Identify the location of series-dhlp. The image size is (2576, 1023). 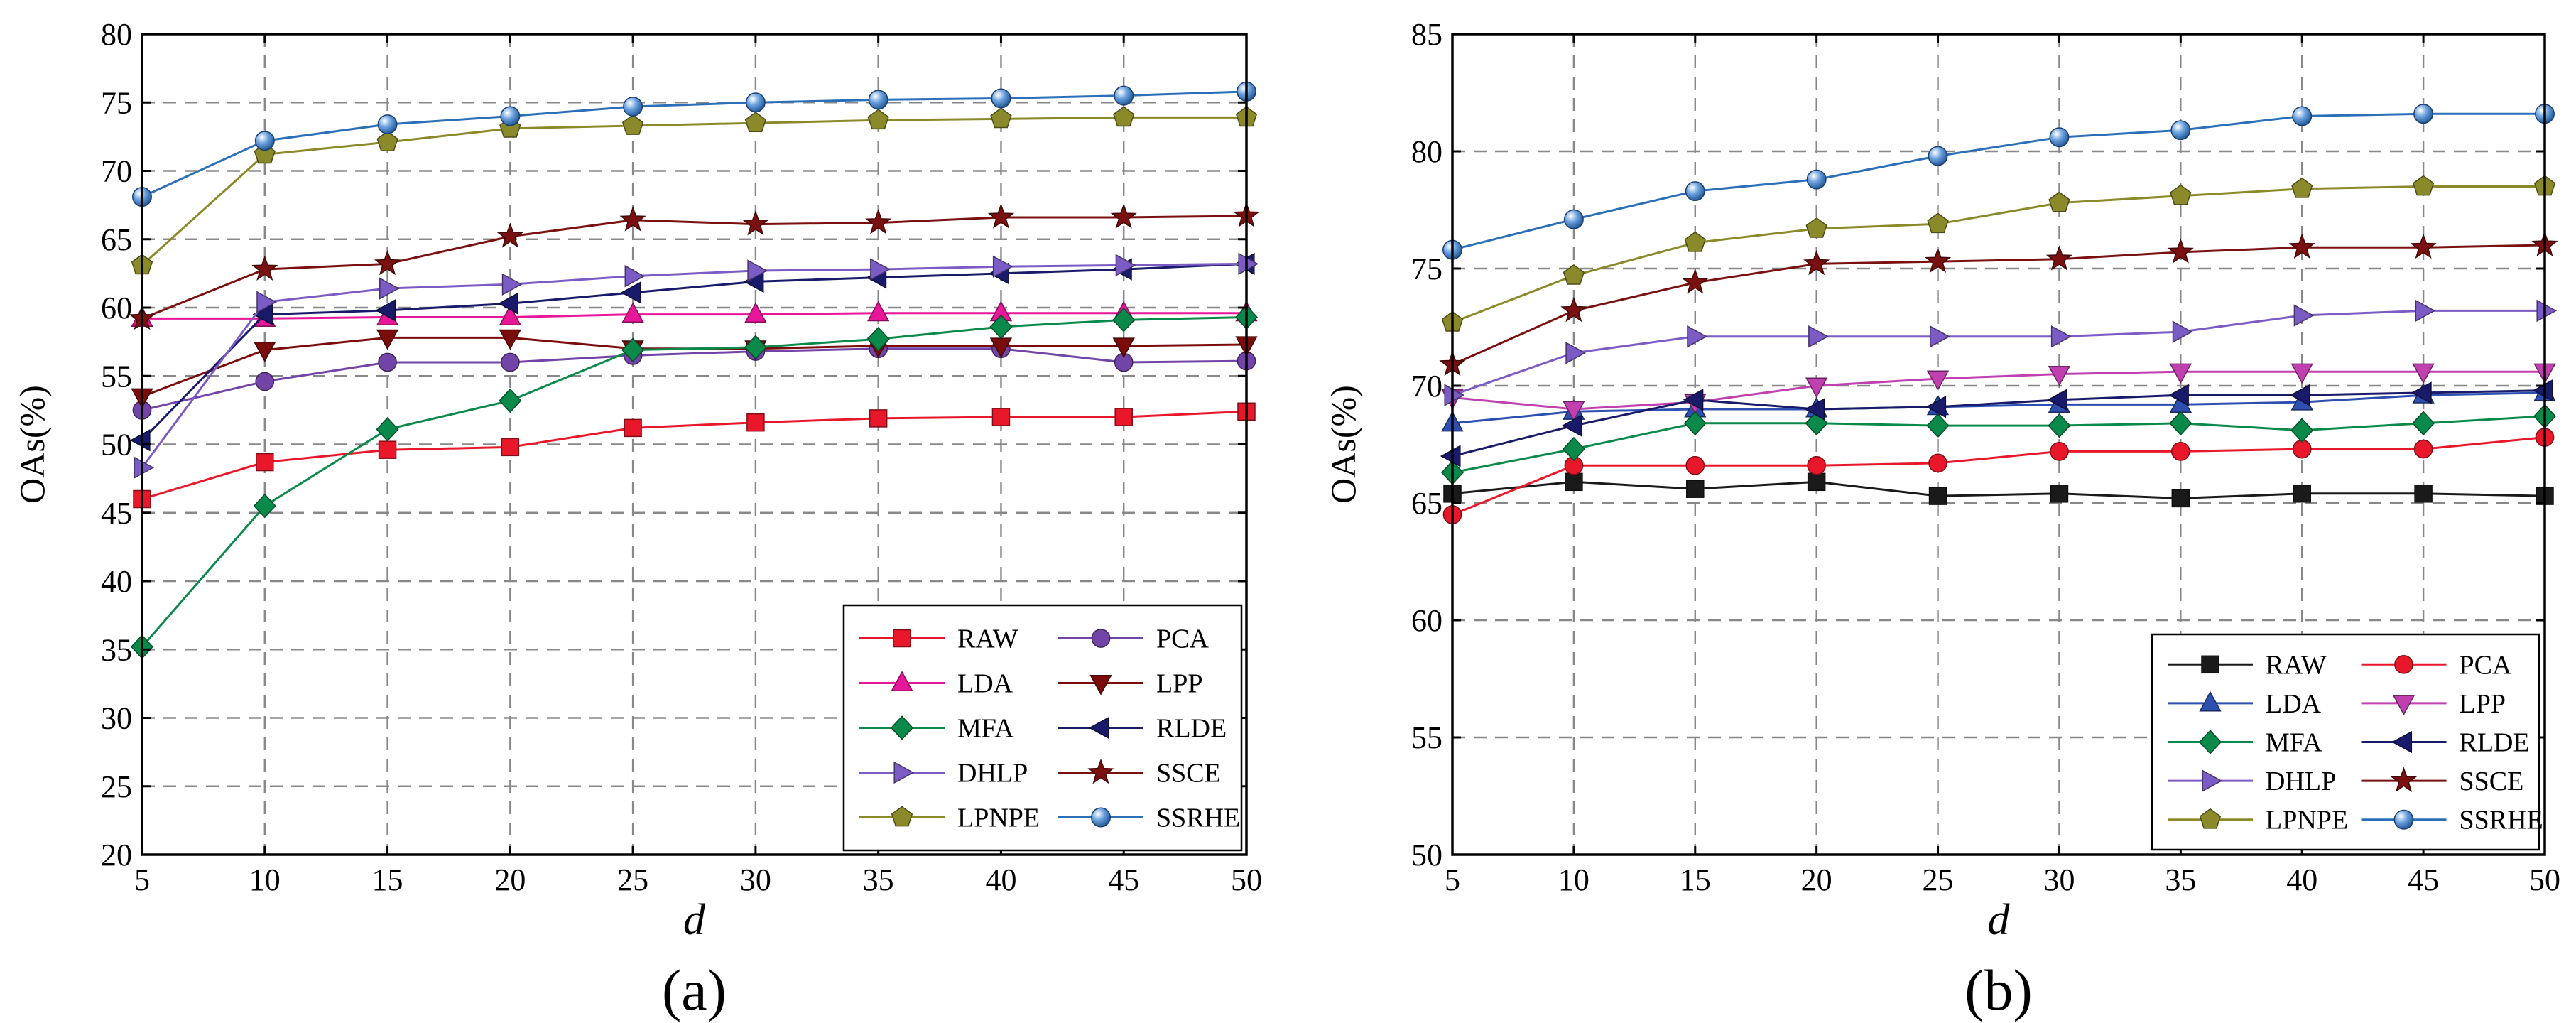
(696, 365).